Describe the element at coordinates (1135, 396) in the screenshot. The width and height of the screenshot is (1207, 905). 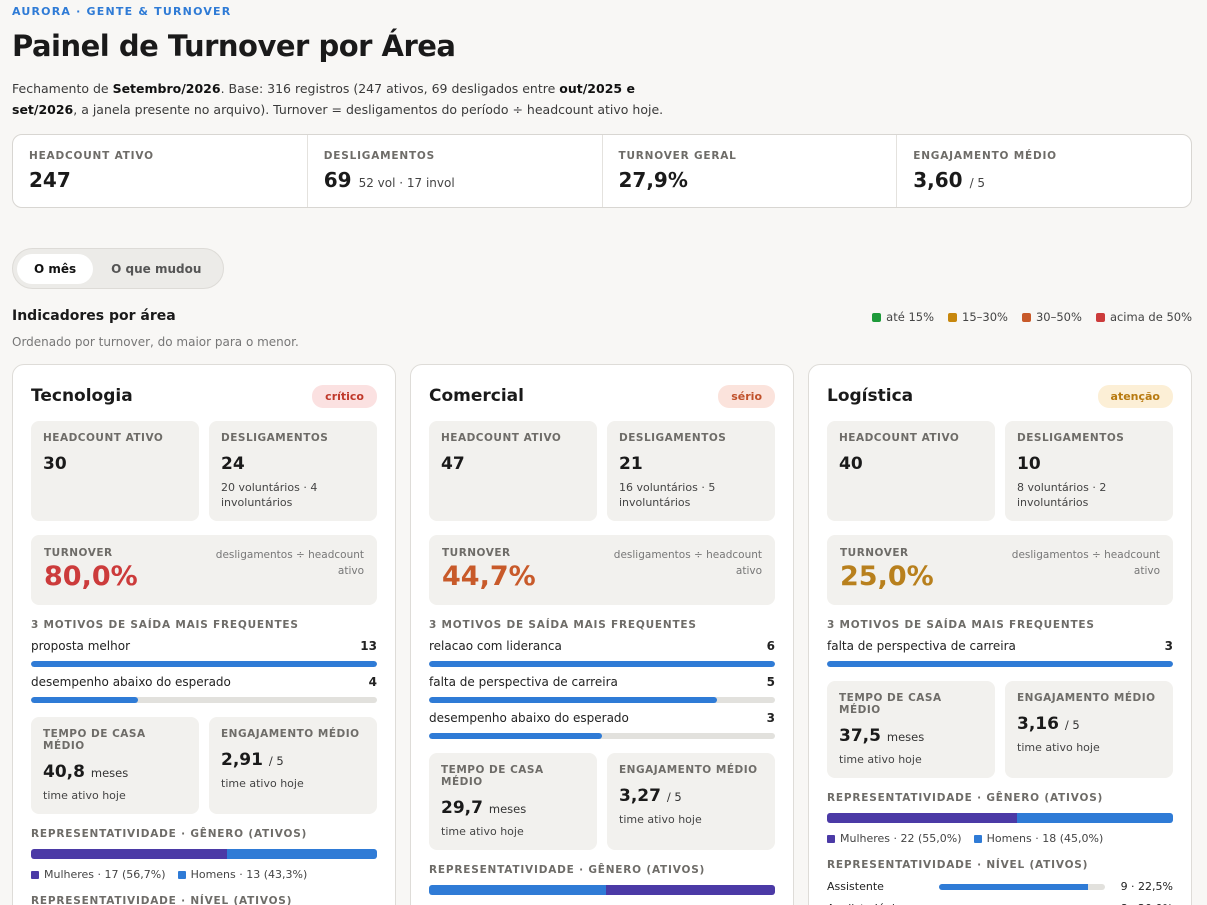
I see `status-badge: atenção` at that location.